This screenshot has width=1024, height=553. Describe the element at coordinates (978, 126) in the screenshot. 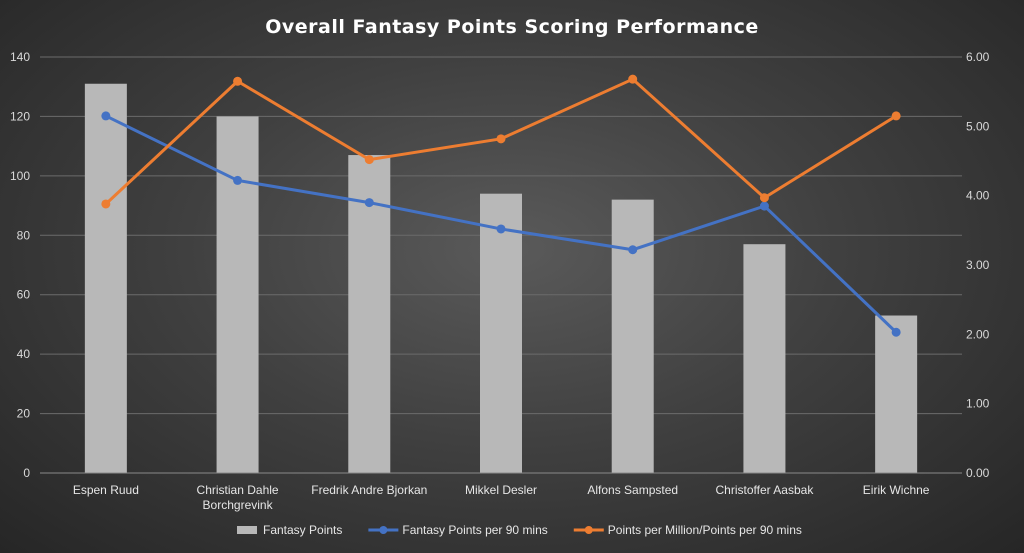

I see `right-axis-tick-label: 5.00` at that location.